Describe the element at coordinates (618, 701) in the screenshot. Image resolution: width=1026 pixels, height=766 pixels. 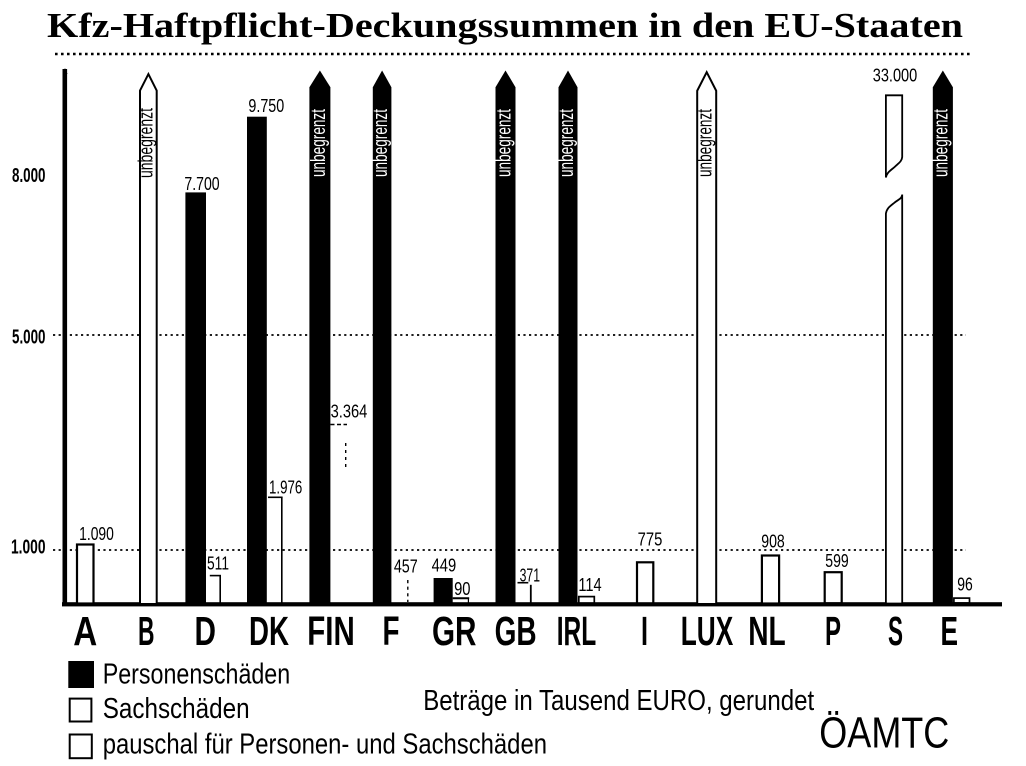
I see `svg-text:Beträge in Tausend EURO, gerun: Beträge in Tausend EURO, gerundet` at that location.